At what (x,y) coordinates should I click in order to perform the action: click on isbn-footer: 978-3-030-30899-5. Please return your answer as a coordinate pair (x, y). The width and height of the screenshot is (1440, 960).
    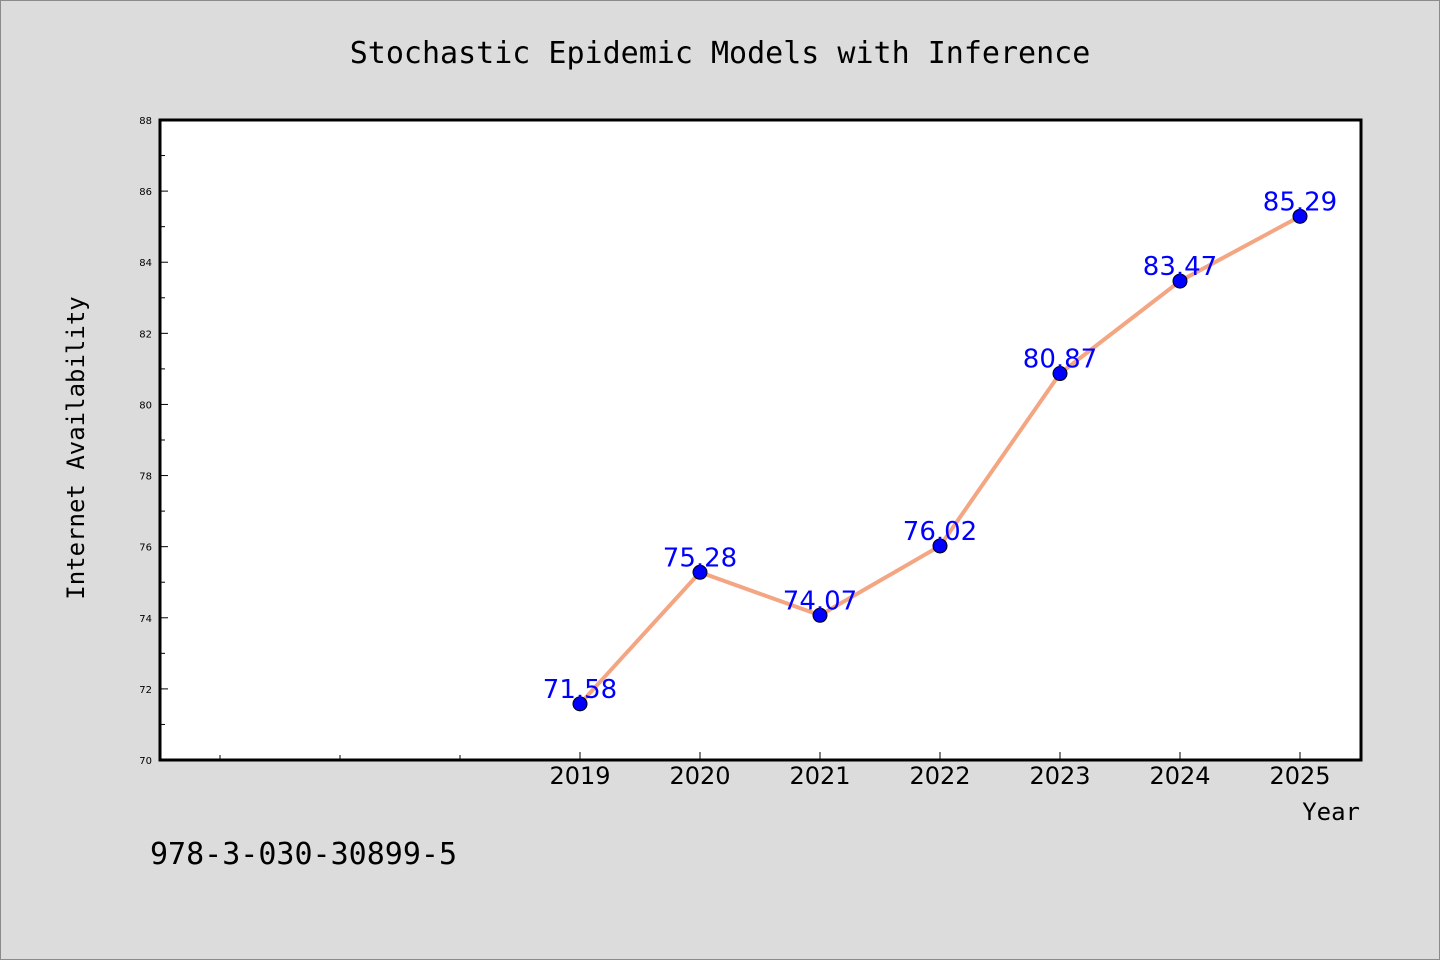
    Looking at the image, I should click on (303, 854).